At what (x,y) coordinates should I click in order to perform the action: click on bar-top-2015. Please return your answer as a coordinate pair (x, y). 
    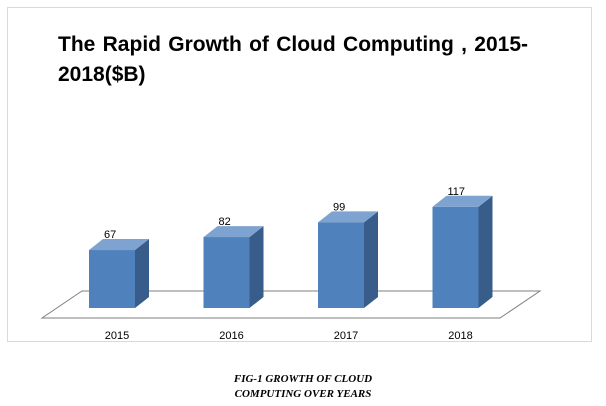
    Looking at the image, I should click on (119, 245).